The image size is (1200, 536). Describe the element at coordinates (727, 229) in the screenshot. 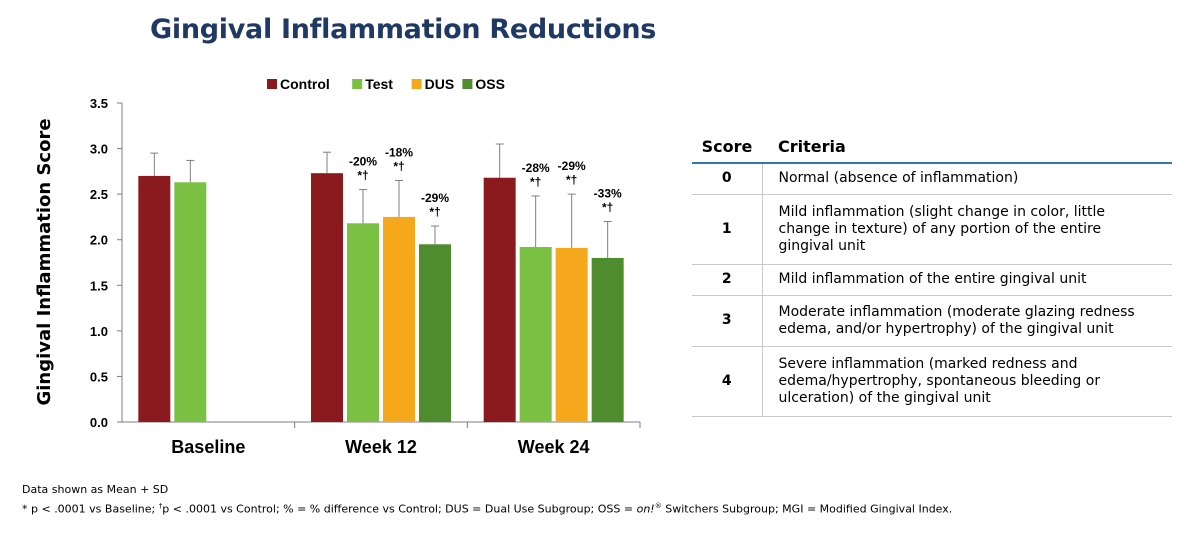

I see `score-cell: 1` at that location.